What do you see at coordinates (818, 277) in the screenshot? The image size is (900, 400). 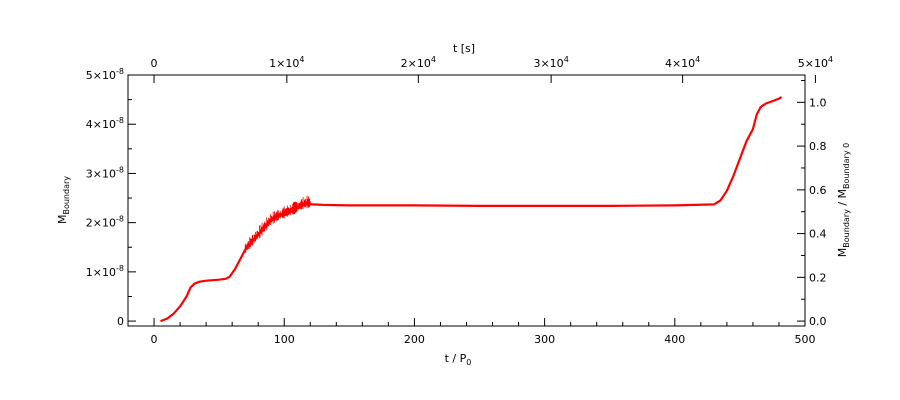 I see `y-right-tick-label: 0.2` at bounding box center [818, 277].